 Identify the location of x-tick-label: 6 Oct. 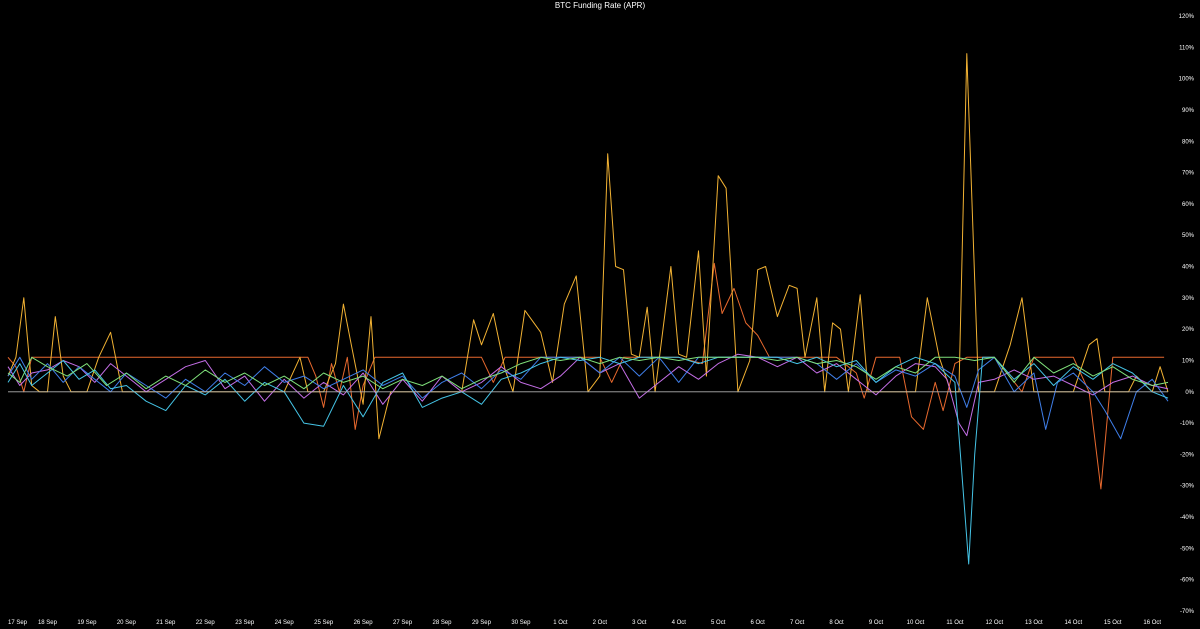
(757, 623).